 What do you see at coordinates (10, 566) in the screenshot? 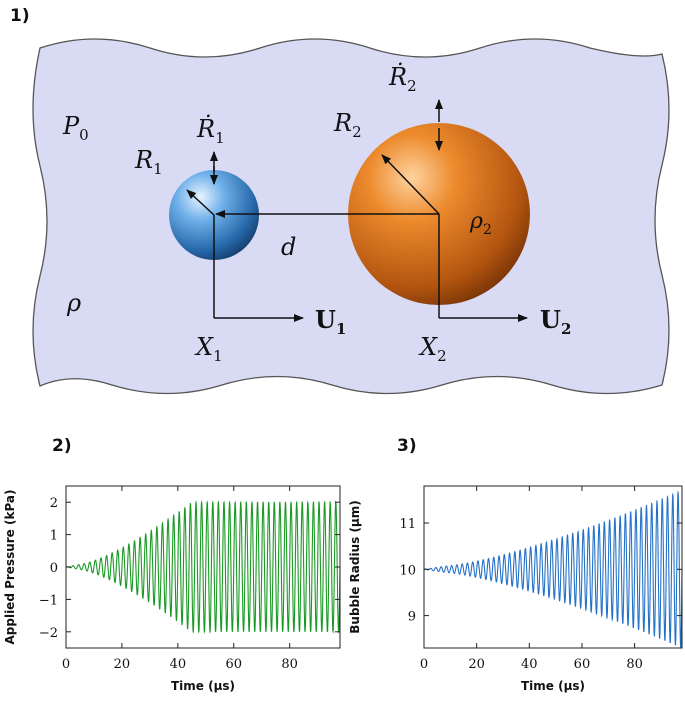
I see `y-axis-label: Applied Pressure (kPa)` at bounding box center [10, 566].